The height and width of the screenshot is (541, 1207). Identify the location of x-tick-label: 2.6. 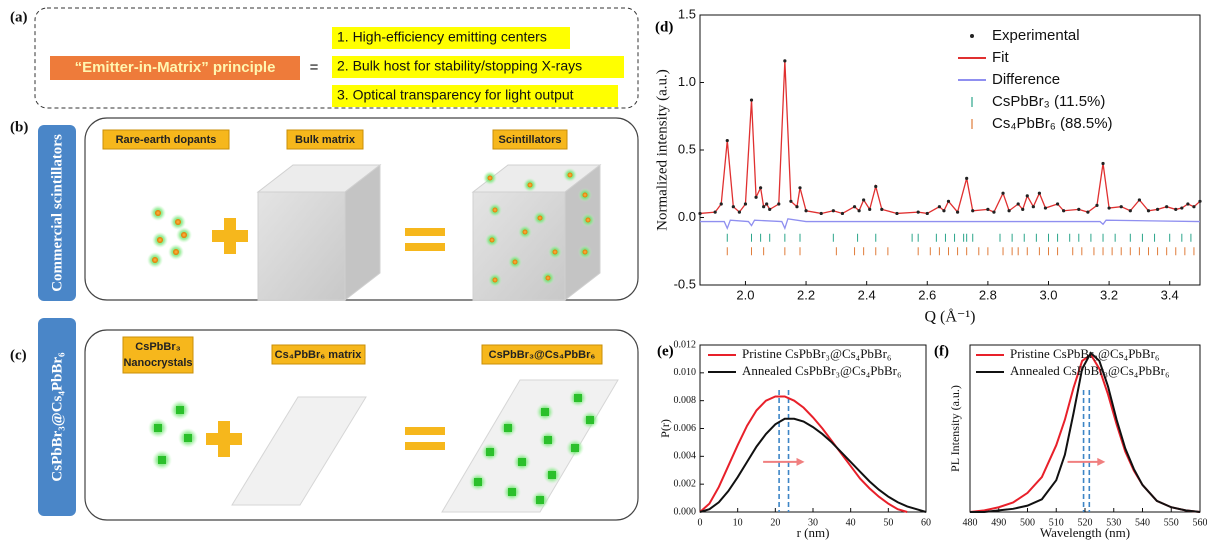
(927, 294).